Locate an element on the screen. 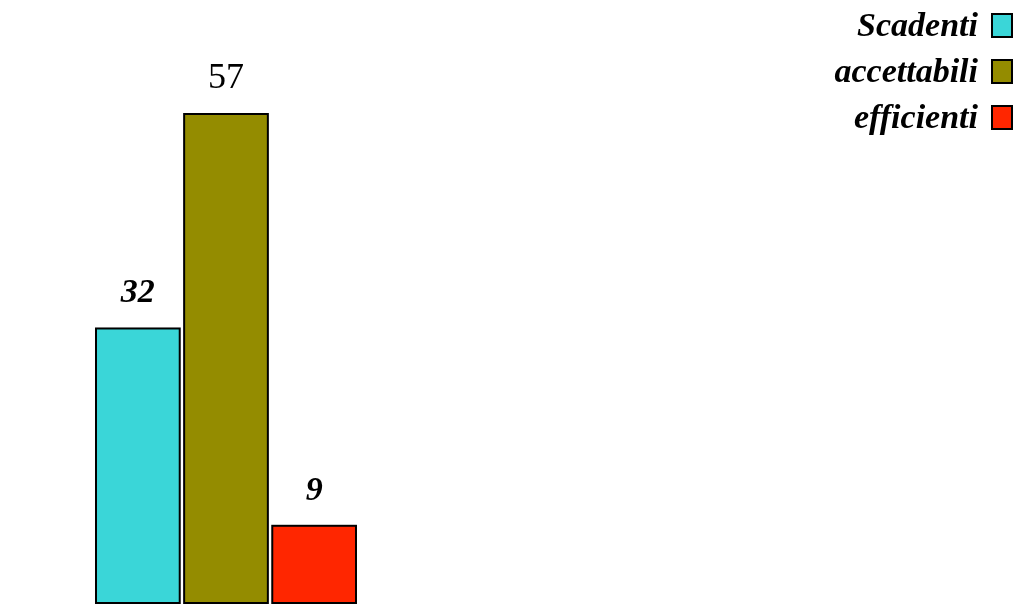 This screenshot has width=1015, height=606. legend-label: accettabili is located at coordinates (906, 70).